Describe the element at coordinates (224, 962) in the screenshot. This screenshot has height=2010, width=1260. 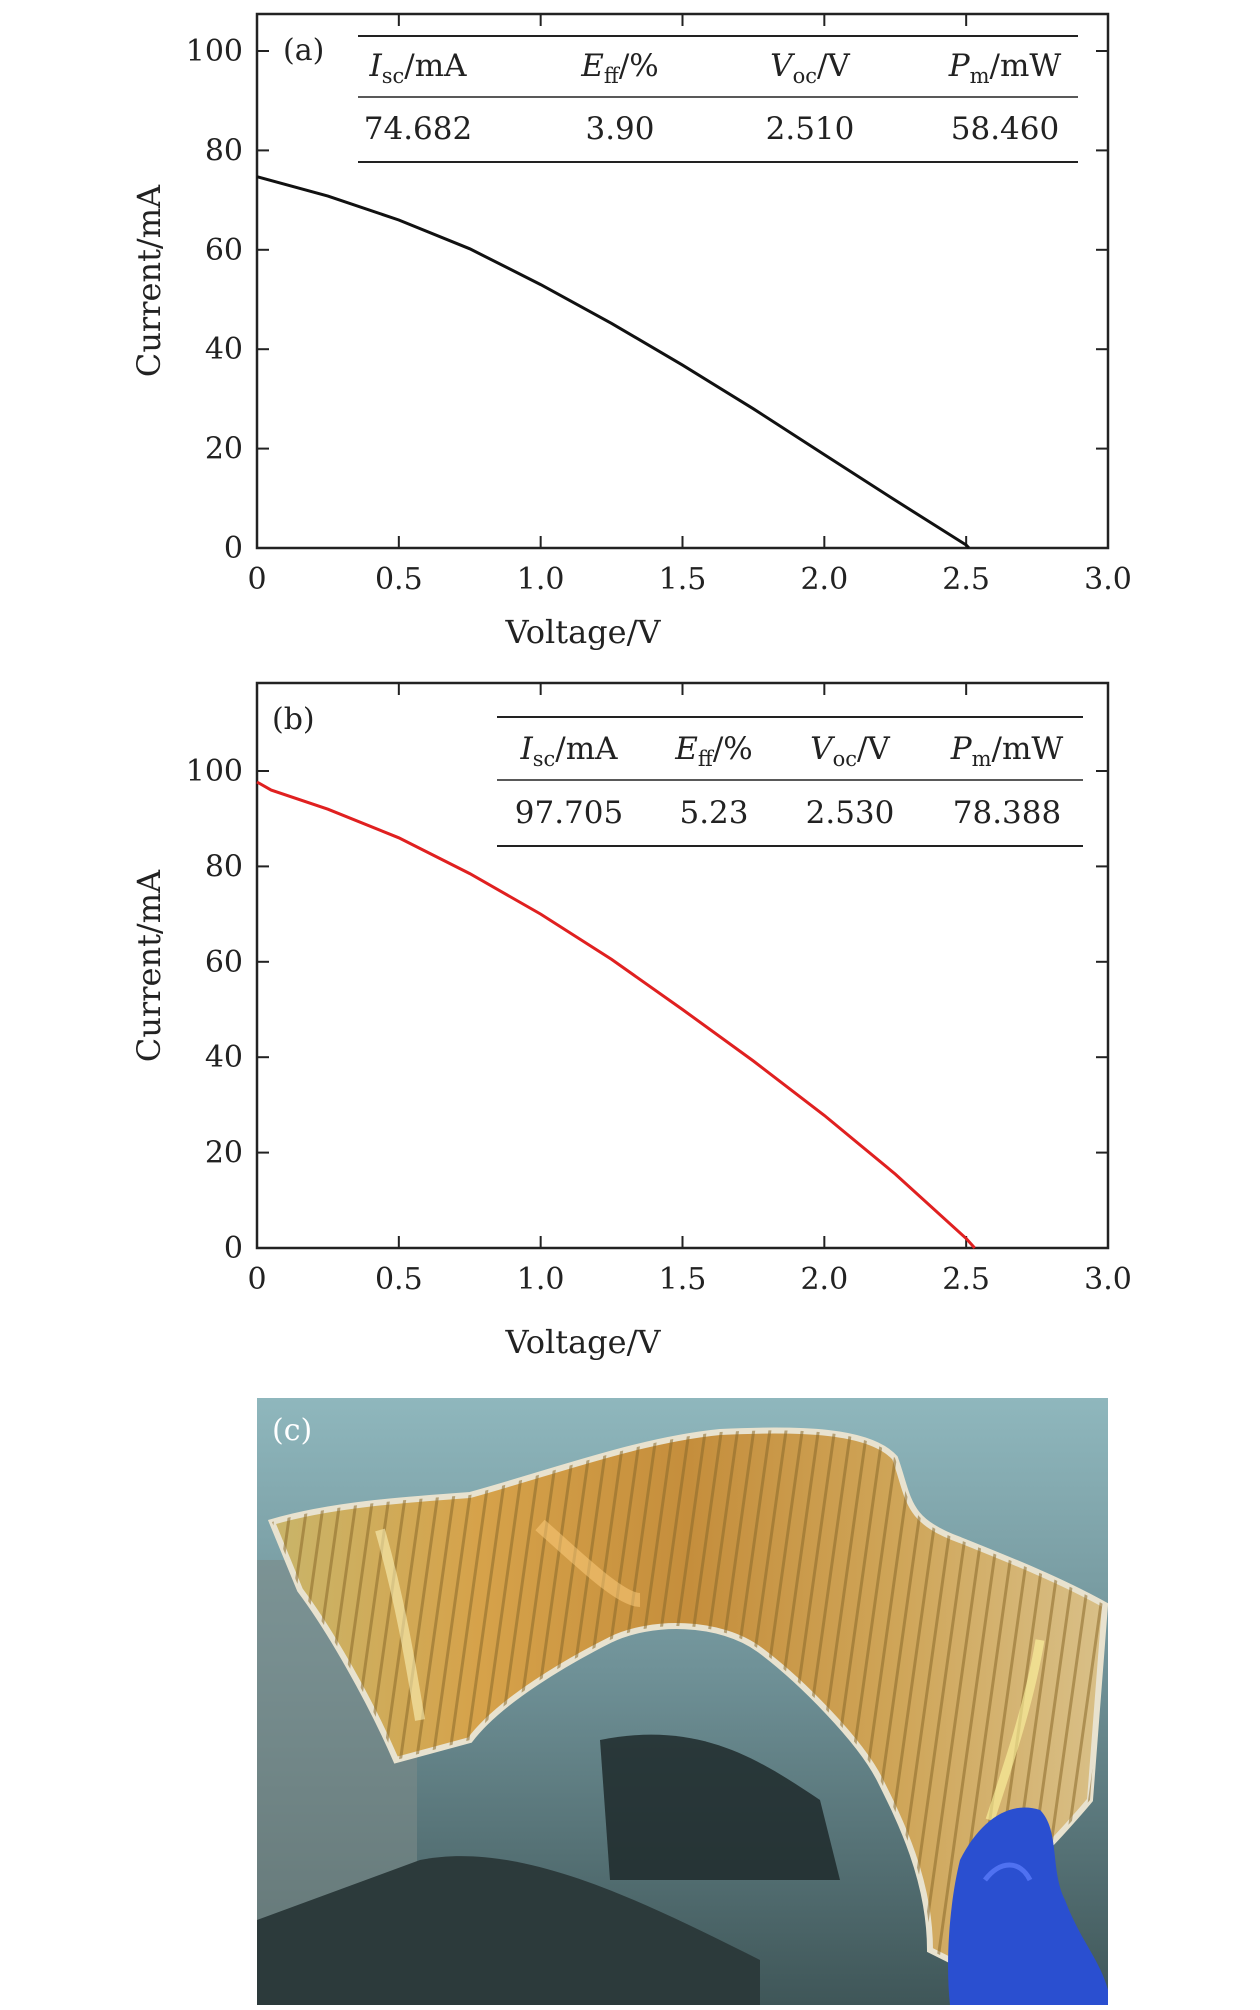
I see `panel-b-y-tick-label: 60` at that location.